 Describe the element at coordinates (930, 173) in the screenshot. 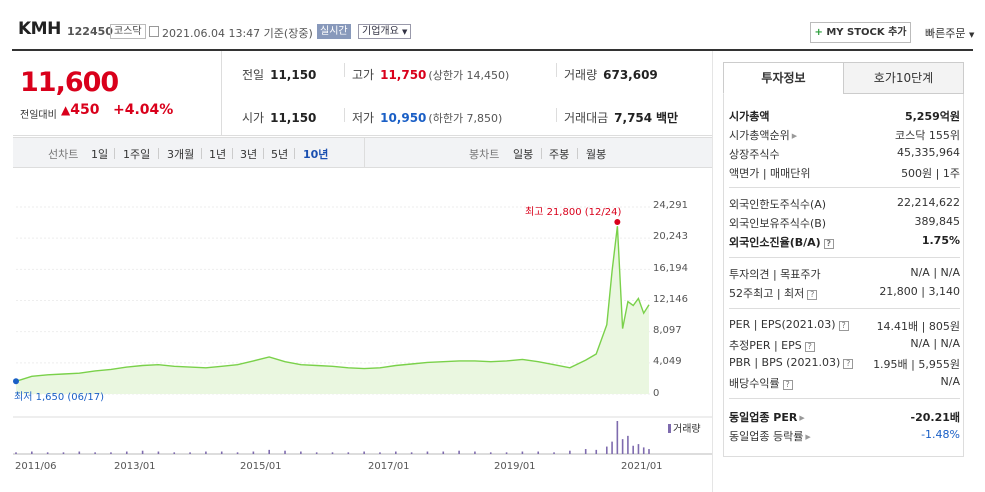

I see `info-value: 500원 | 1주` at that location.